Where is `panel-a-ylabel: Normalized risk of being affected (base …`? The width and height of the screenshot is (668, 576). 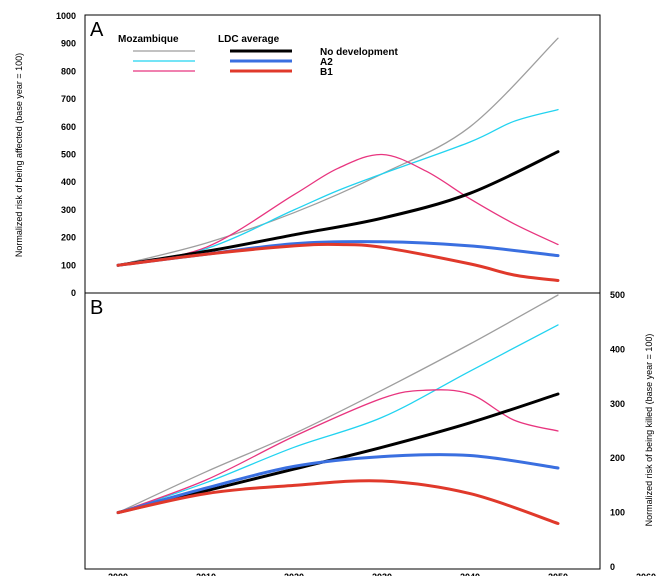 panel-a-ylabel: Normalized risk of being affected (base … is located at coordinates (19, 155).